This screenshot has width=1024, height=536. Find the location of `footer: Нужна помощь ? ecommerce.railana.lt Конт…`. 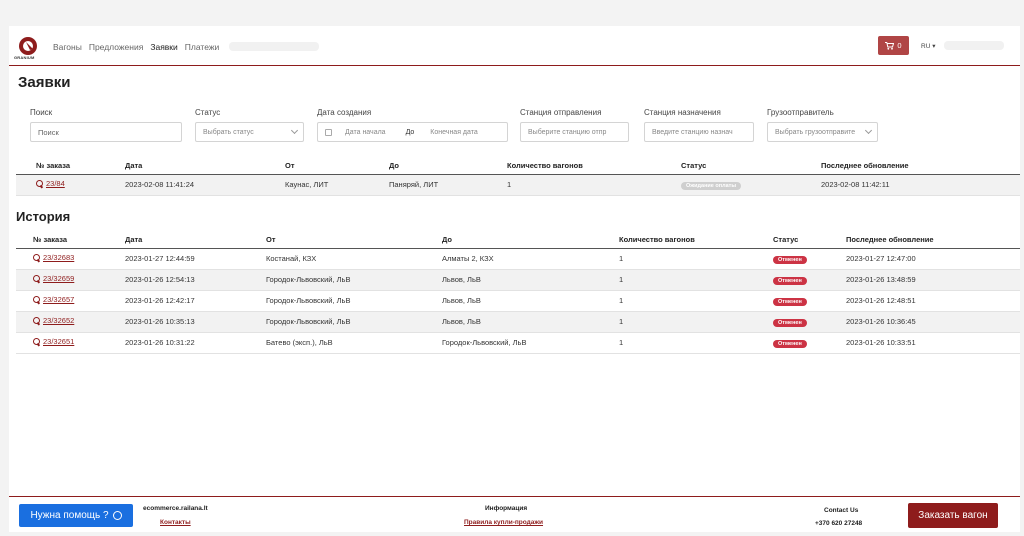

footer: Нужна помощь ? ecommerce.railana.lt Конт… is located at coordinates (514, 514).